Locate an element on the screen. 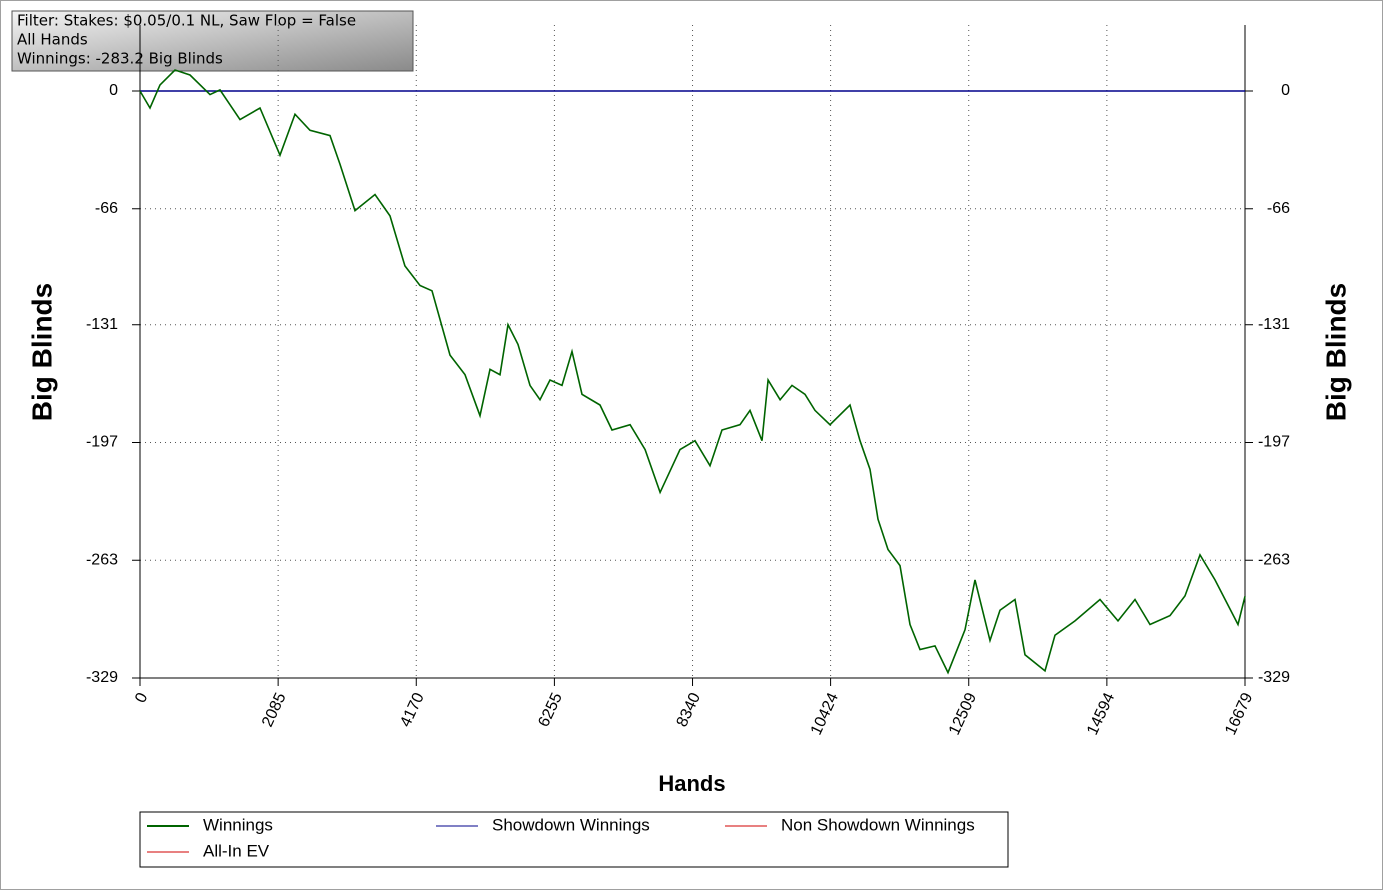 The width and height of the screenshot is (1383, 890). y2-tick-label: -329 is located at coordinates (1274, 677).